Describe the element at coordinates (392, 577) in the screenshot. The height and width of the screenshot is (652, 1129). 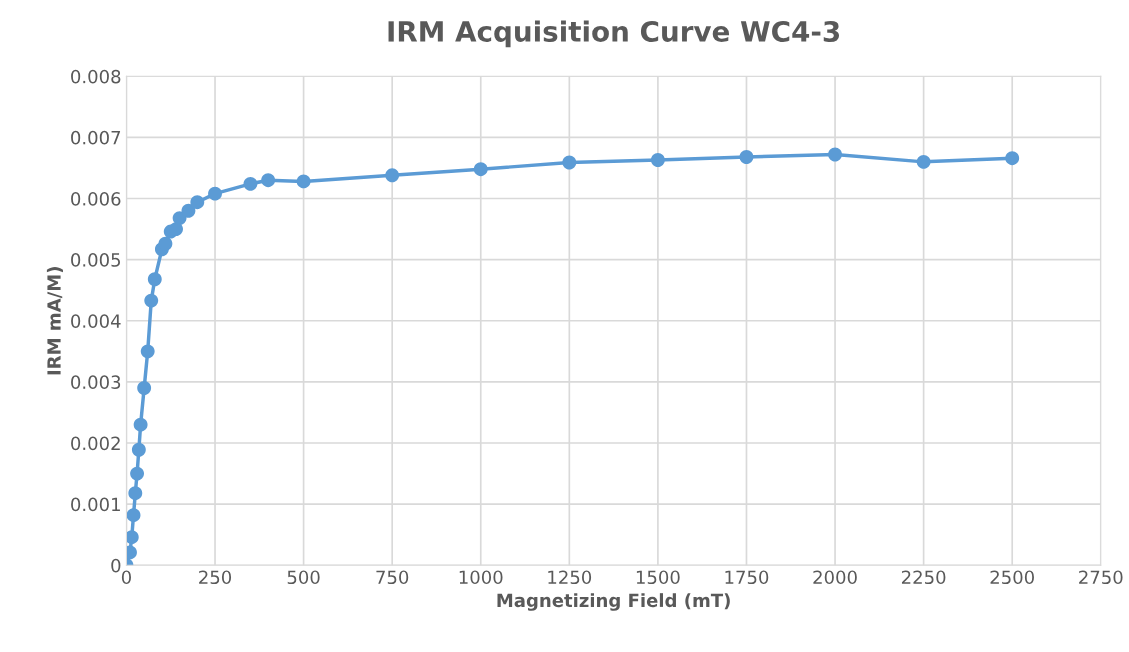
I see `x-tick-label: 750` at that location.